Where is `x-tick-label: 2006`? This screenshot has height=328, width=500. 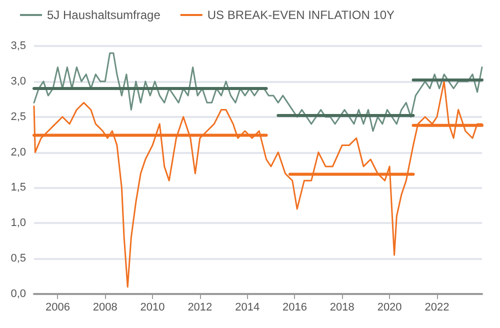 x-tick-label: 2006 is located at coordinates (57, 308).